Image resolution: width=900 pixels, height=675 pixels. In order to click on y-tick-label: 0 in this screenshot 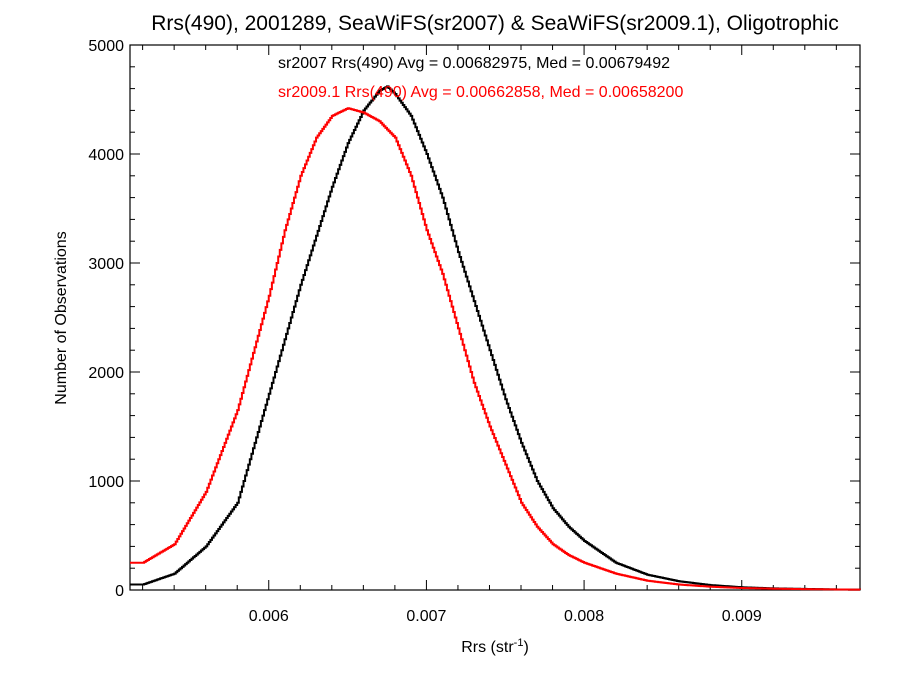, I will do `click(119, 591)`.